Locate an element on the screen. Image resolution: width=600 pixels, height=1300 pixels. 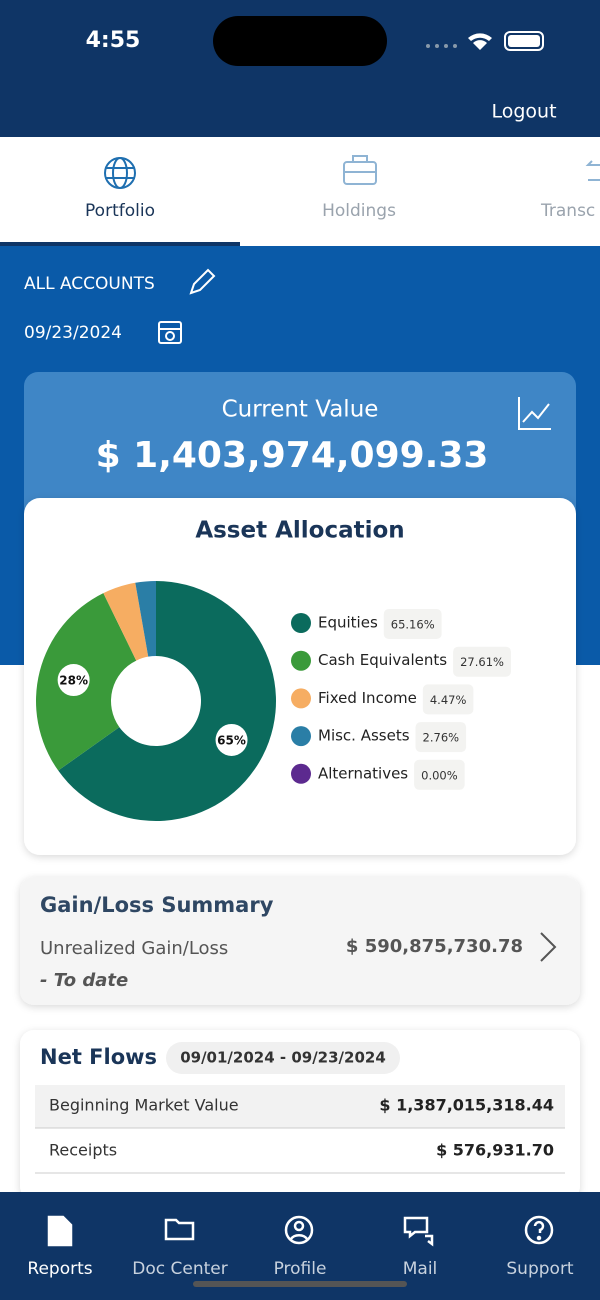
nav-item: Mail is located at coordinates (420, 1269).